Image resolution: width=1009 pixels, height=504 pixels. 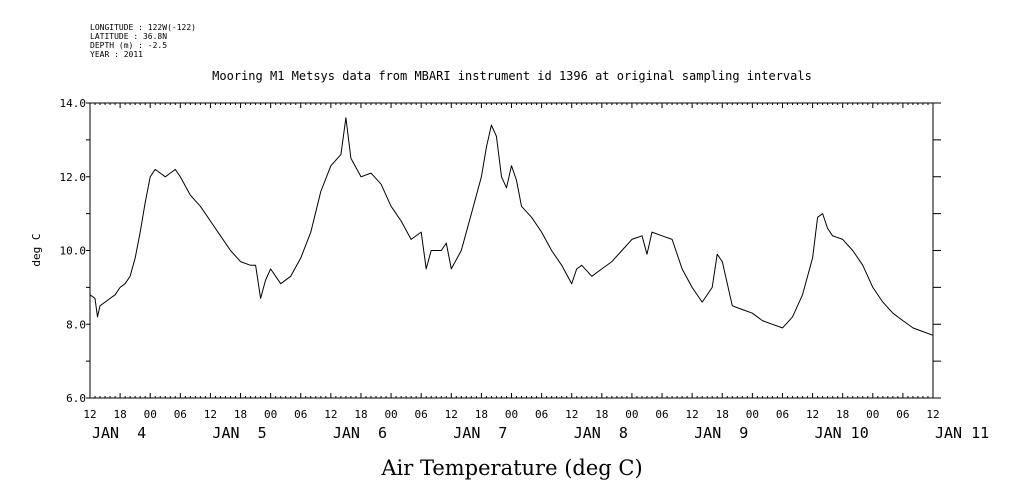 I want to click on meta-latitude: LATITUDE : 36.8N, so click(x=128, y=36).